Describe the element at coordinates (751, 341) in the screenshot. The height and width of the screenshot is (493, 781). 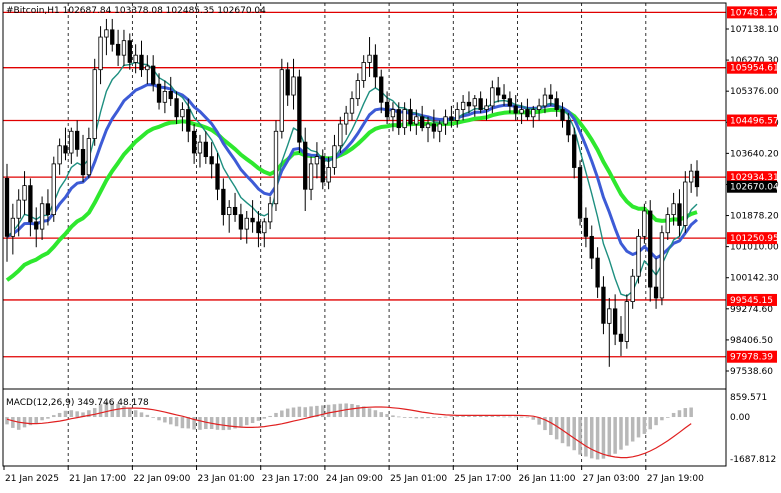
I see `price-tick-label: 98406.50` at that location.